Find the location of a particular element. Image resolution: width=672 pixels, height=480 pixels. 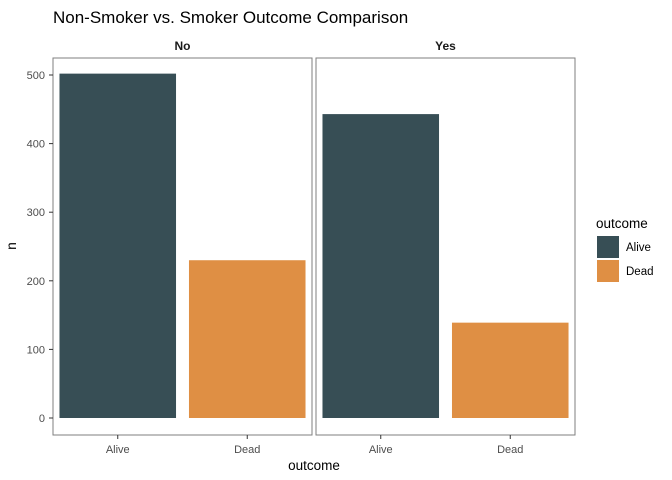

y-tick-label: 100 is located at coordinates (36, 350).